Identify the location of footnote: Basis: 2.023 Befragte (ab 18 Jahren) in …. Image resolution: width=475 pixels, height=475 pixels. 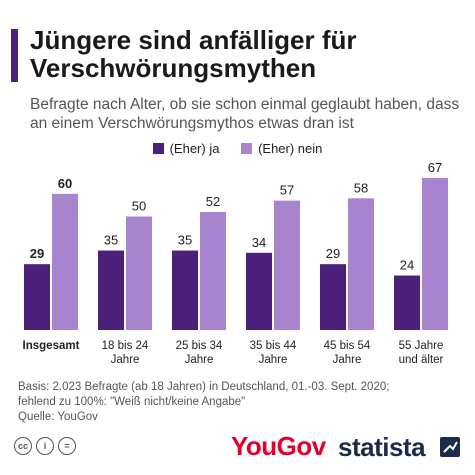
(238, 402).